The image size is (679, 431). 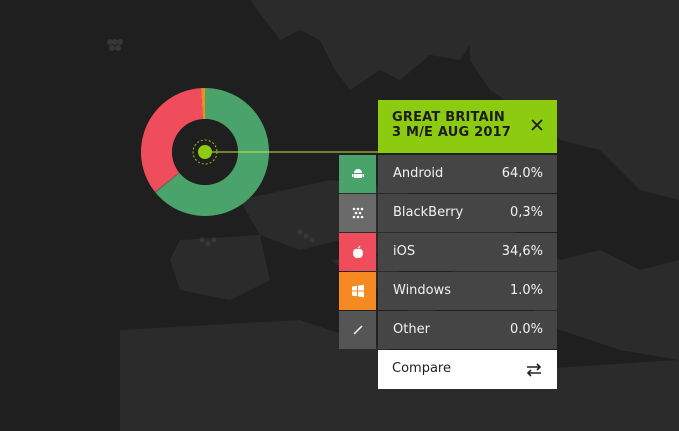 What do you see at coordinates (522, 173) in the screenshot?
I see `os-value: 64.0%` at bounding box center [522, 173].